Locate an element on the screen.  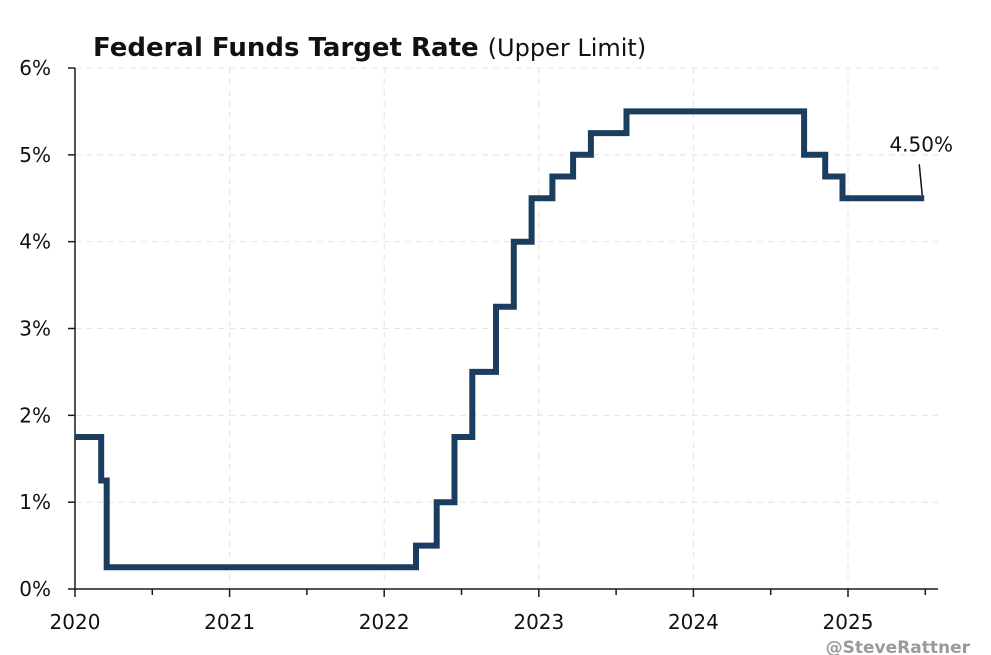
y-tick-label: 4% is located at coordinates (35, 242).